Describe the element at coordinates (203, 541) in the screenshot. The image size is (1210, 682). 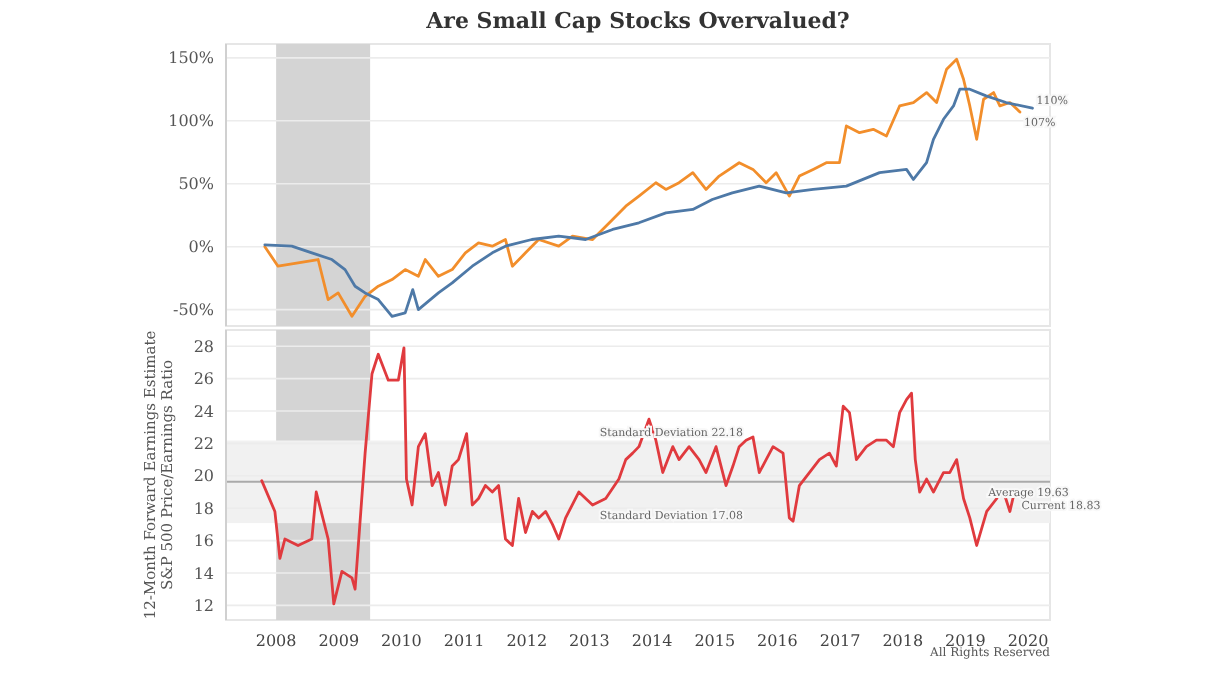
I see `y-tick-label: 16` at that location.